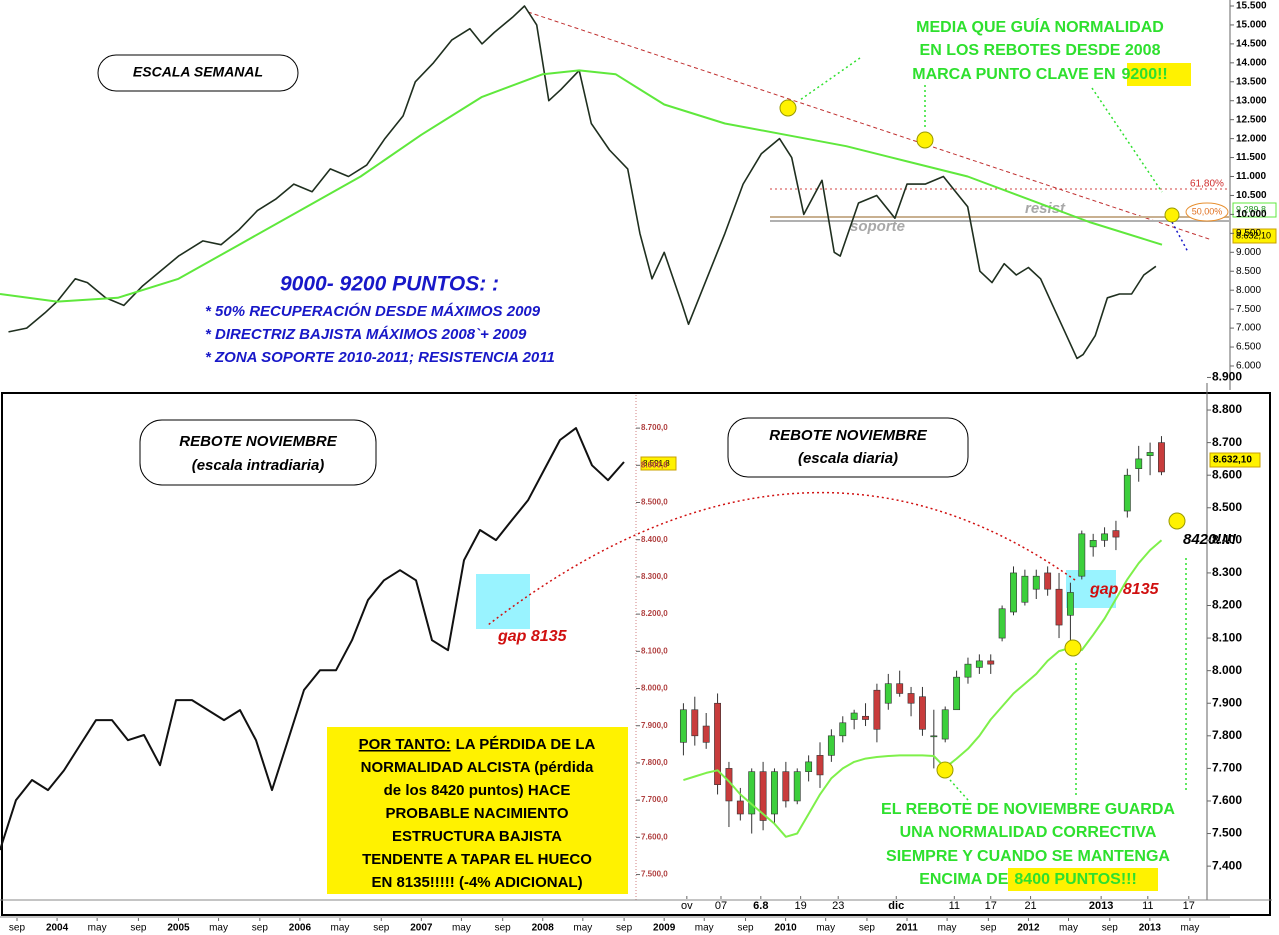 The height and width of the screenshot is (935, 1279). What do you see at coordinates (1227, 572) in the screenshot?
I see `y-tick-label: 8.300` at bounding box center [1227, 572].